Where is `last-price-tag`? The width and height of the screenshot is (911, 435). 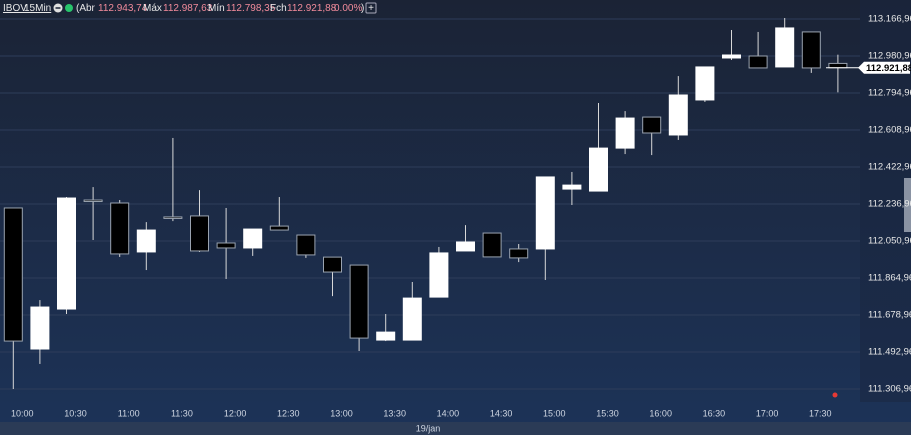 last-price-tag is located at coordinates (884, 67).